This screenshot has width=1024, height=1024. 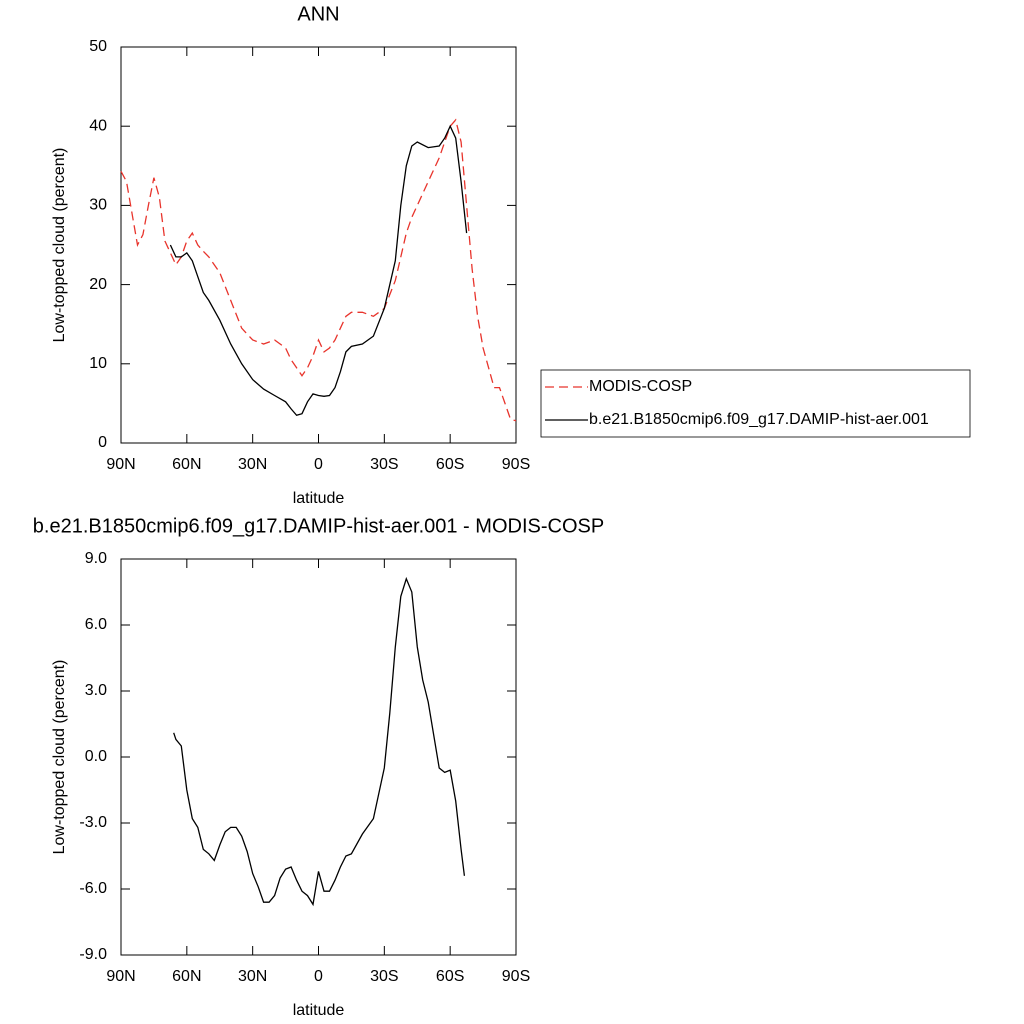 I want to click on chart-title: ANN, so click(x=318, y=14).